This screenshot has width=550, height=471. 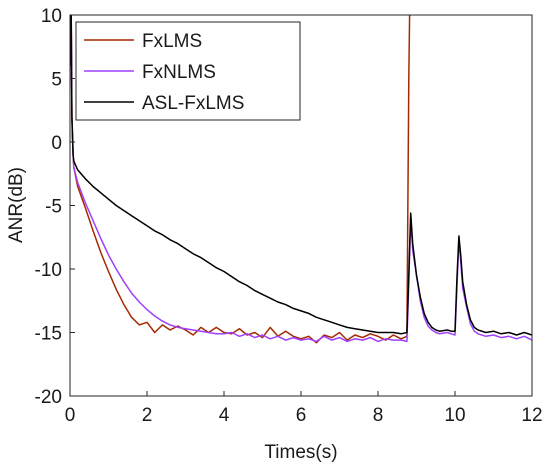 I want to click on legend-box, so click(x=188, y=71).